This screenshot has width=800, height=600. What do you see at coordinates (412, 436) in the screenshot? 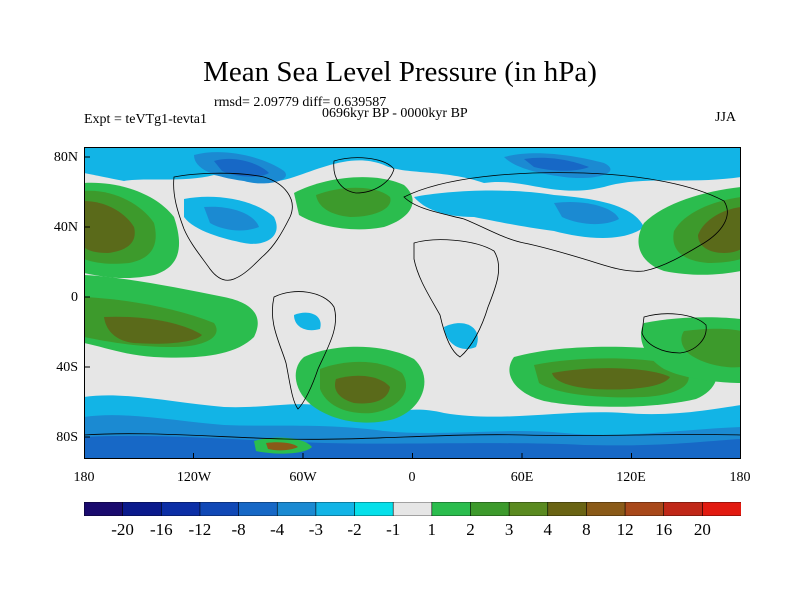
I see `antarctica-outline` at bounding box center [412, 436].